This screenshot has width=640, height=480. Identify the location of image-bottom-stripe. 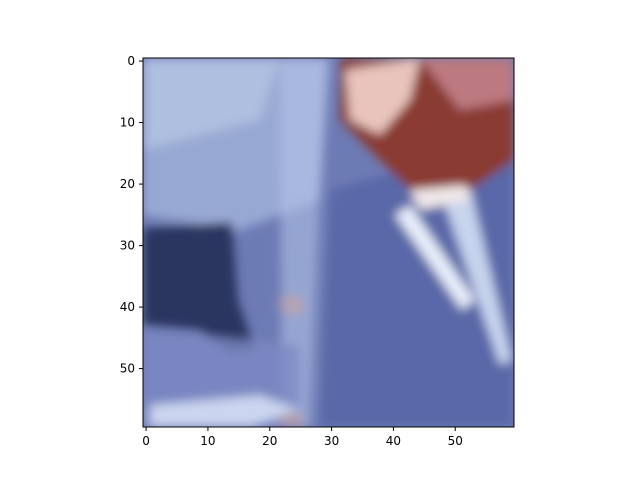
(225, 411).